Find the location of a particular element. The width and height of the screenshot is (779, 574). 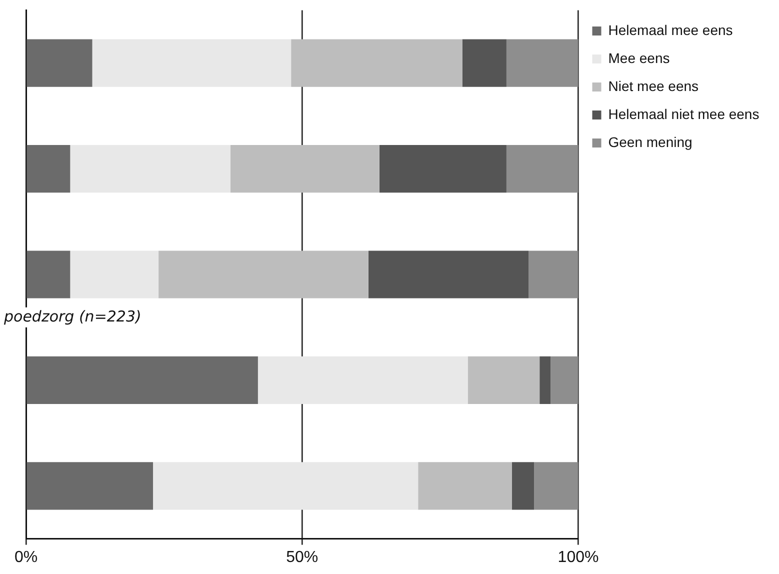

legend-label: Helemaal mee eens is located at coordinates (670, 30).